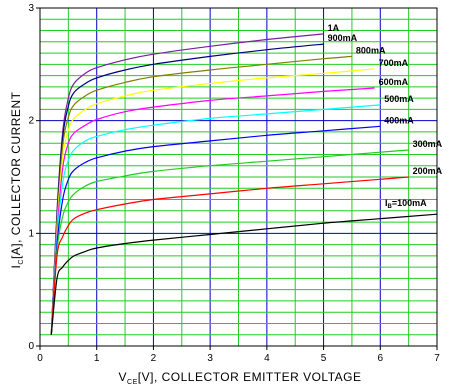 This screenshot has width=450, height=390. I want to click on x-tick-label: 5, so click(324, 358).